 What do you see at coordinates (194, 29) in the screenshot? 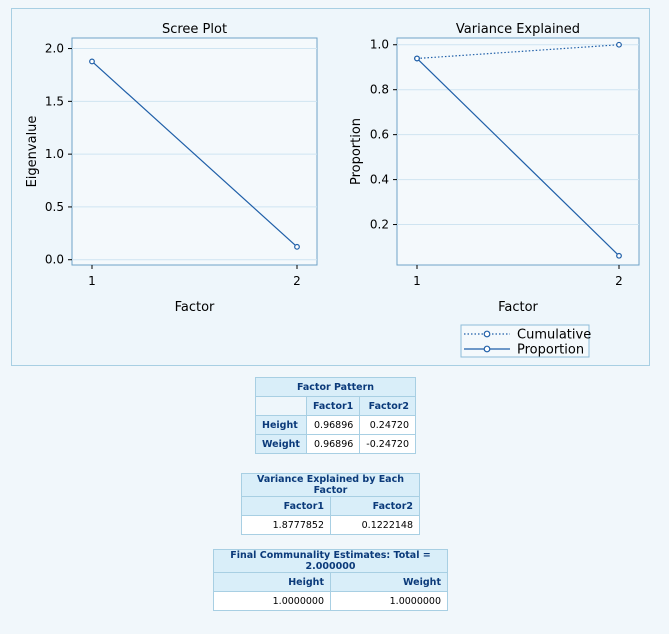
I see `chart-title: Scree Plot` at bounding box center [194, 29].